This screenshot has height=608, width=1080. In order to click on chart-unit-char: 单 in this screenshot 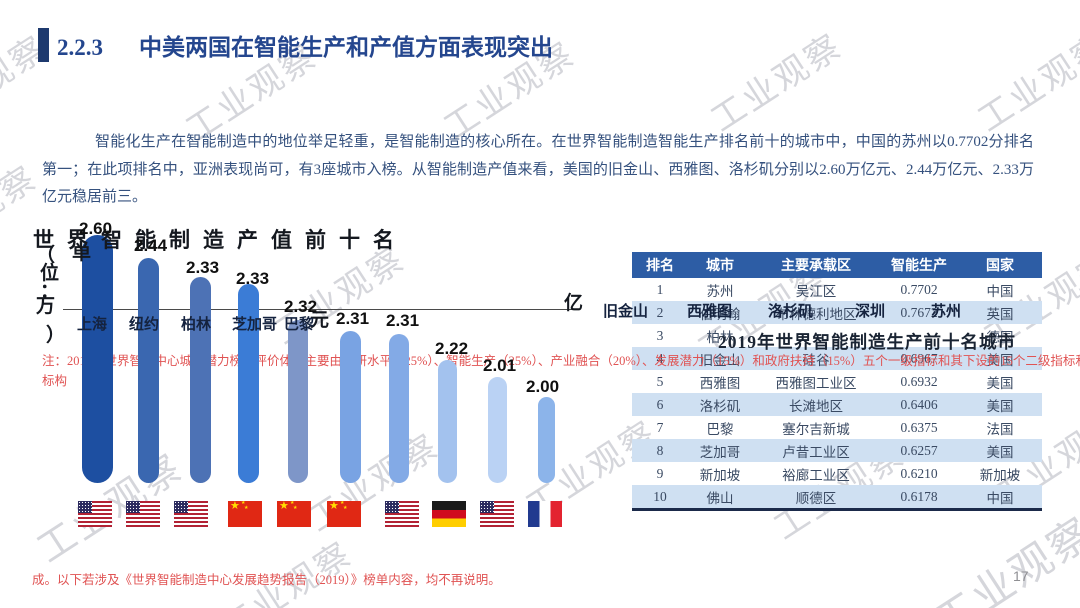, I will do `click(82, 253)`.